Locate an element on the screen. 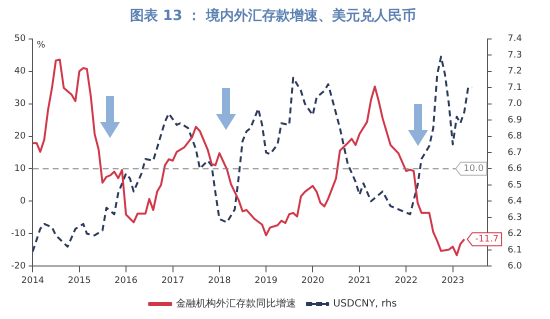 Image resolution: width=550 pixels, height=319 pixels. y-axis-title: % is located at coordinates (41, 45).